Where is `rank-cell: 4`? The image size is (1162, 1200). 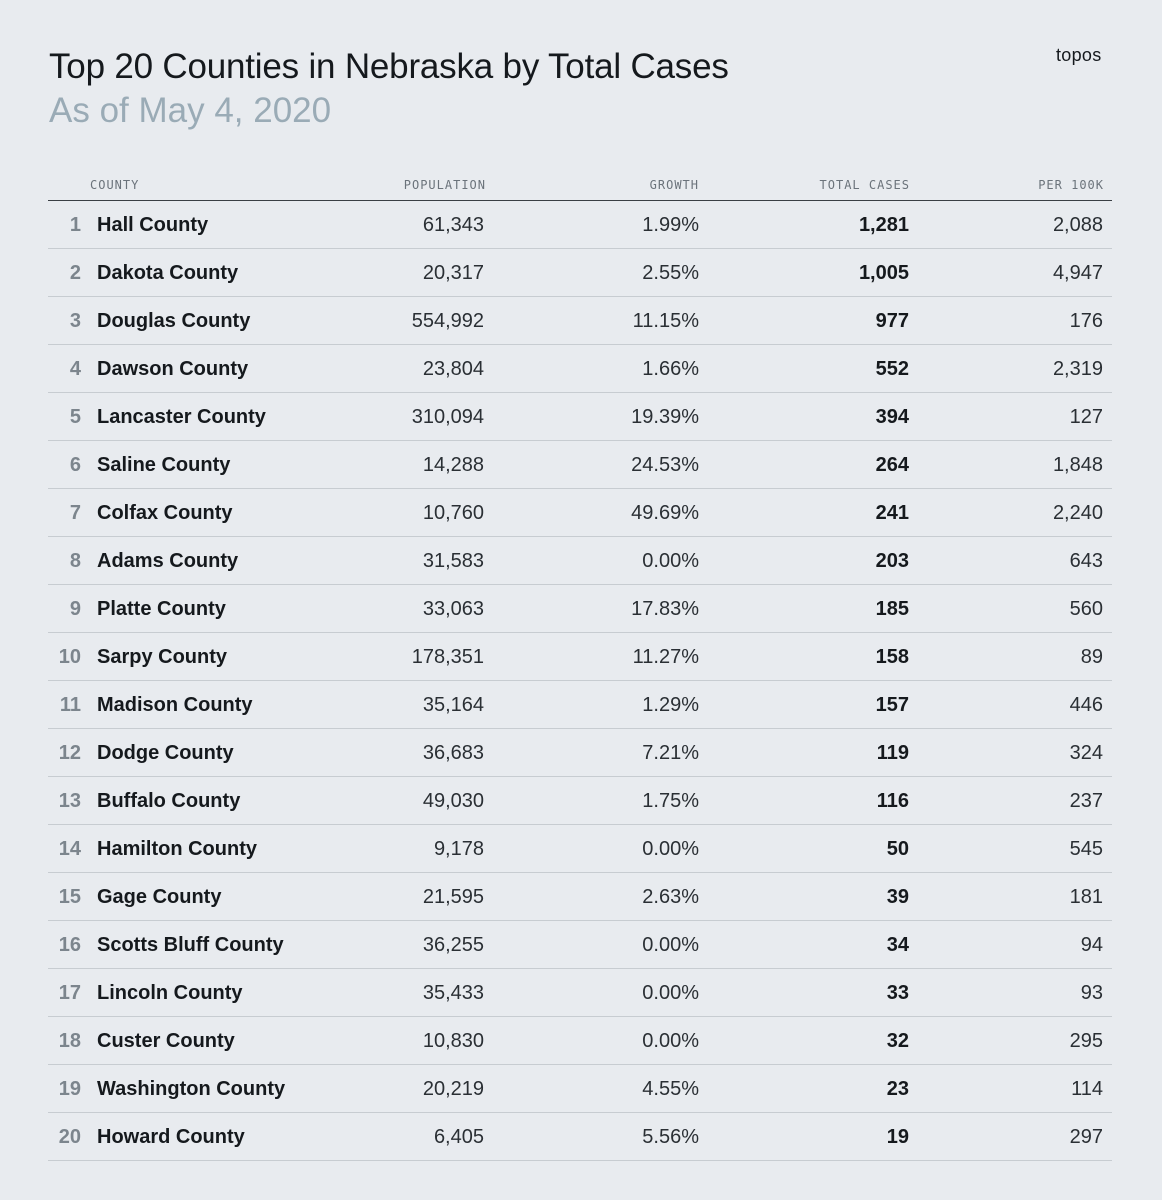 rank-cell: 4 is located at coordinates (75, 369).